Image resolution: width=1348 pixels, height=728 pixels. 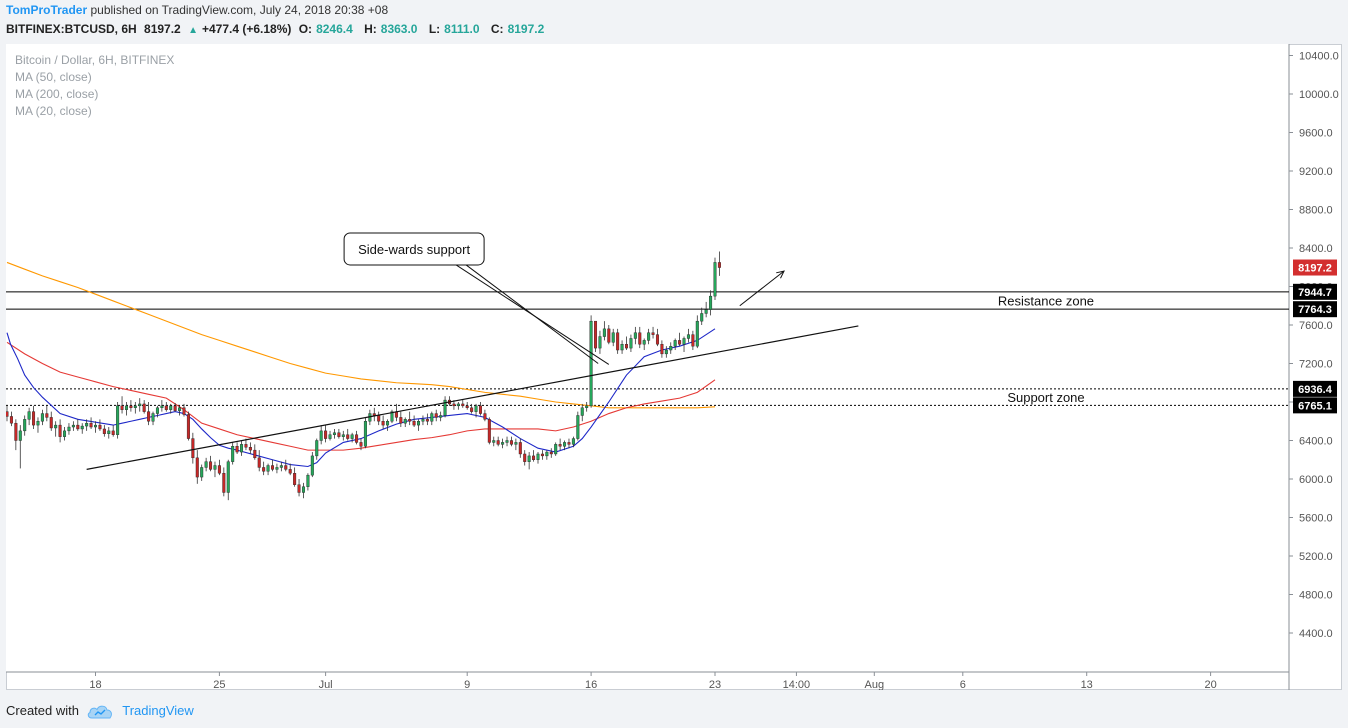 What do you see at coordinates (399, 29) in the screenshot?
I see `high-value: 8363.0` at bounding box center [399, 29].